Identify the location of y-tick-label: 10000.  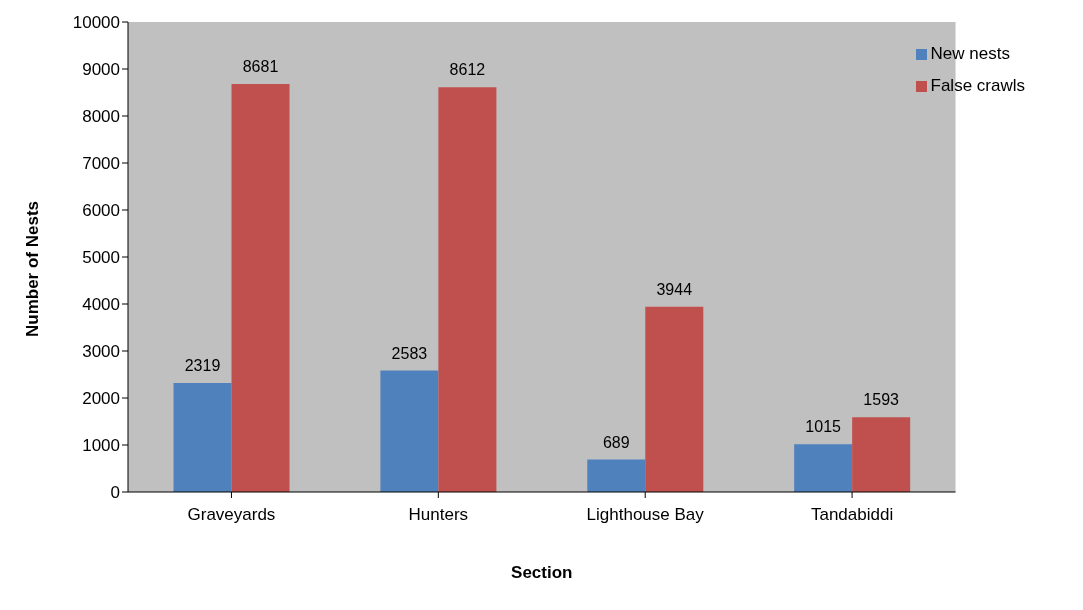
(96, 23).